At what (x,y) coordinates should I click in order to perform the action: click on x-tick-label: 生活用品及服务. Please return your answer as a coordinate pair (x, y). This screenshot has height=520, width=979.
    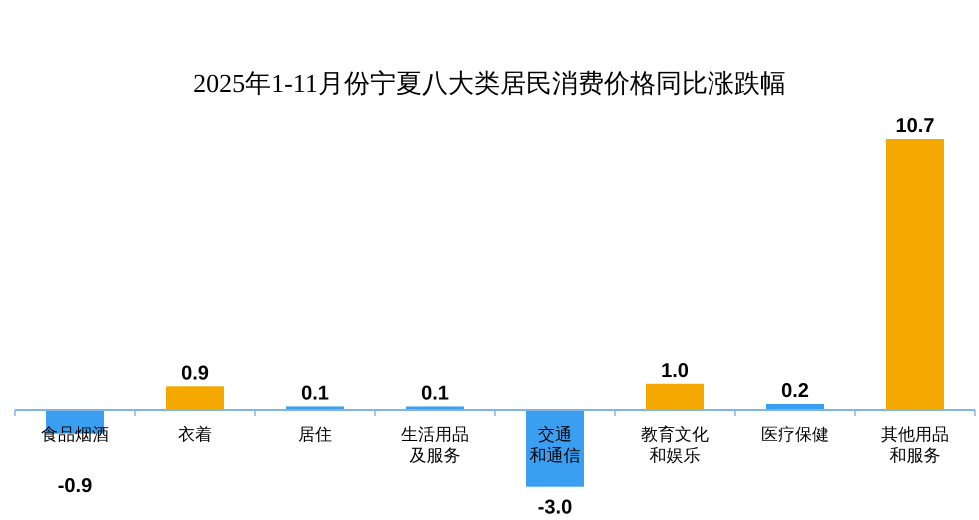
    Looking at the image, I should click on (435, 445).